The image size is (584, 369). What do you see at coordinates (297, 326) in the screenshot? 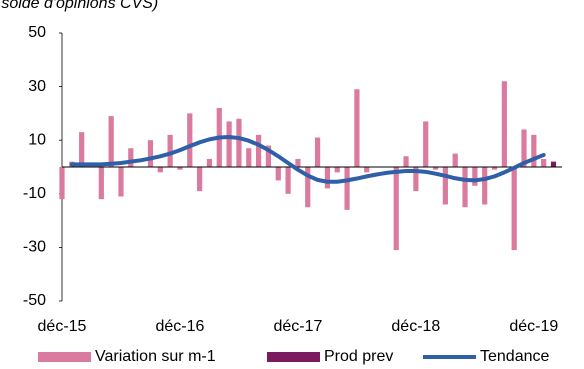
I see `x-tick-label: déc-17` at bounding box center [297, 326].